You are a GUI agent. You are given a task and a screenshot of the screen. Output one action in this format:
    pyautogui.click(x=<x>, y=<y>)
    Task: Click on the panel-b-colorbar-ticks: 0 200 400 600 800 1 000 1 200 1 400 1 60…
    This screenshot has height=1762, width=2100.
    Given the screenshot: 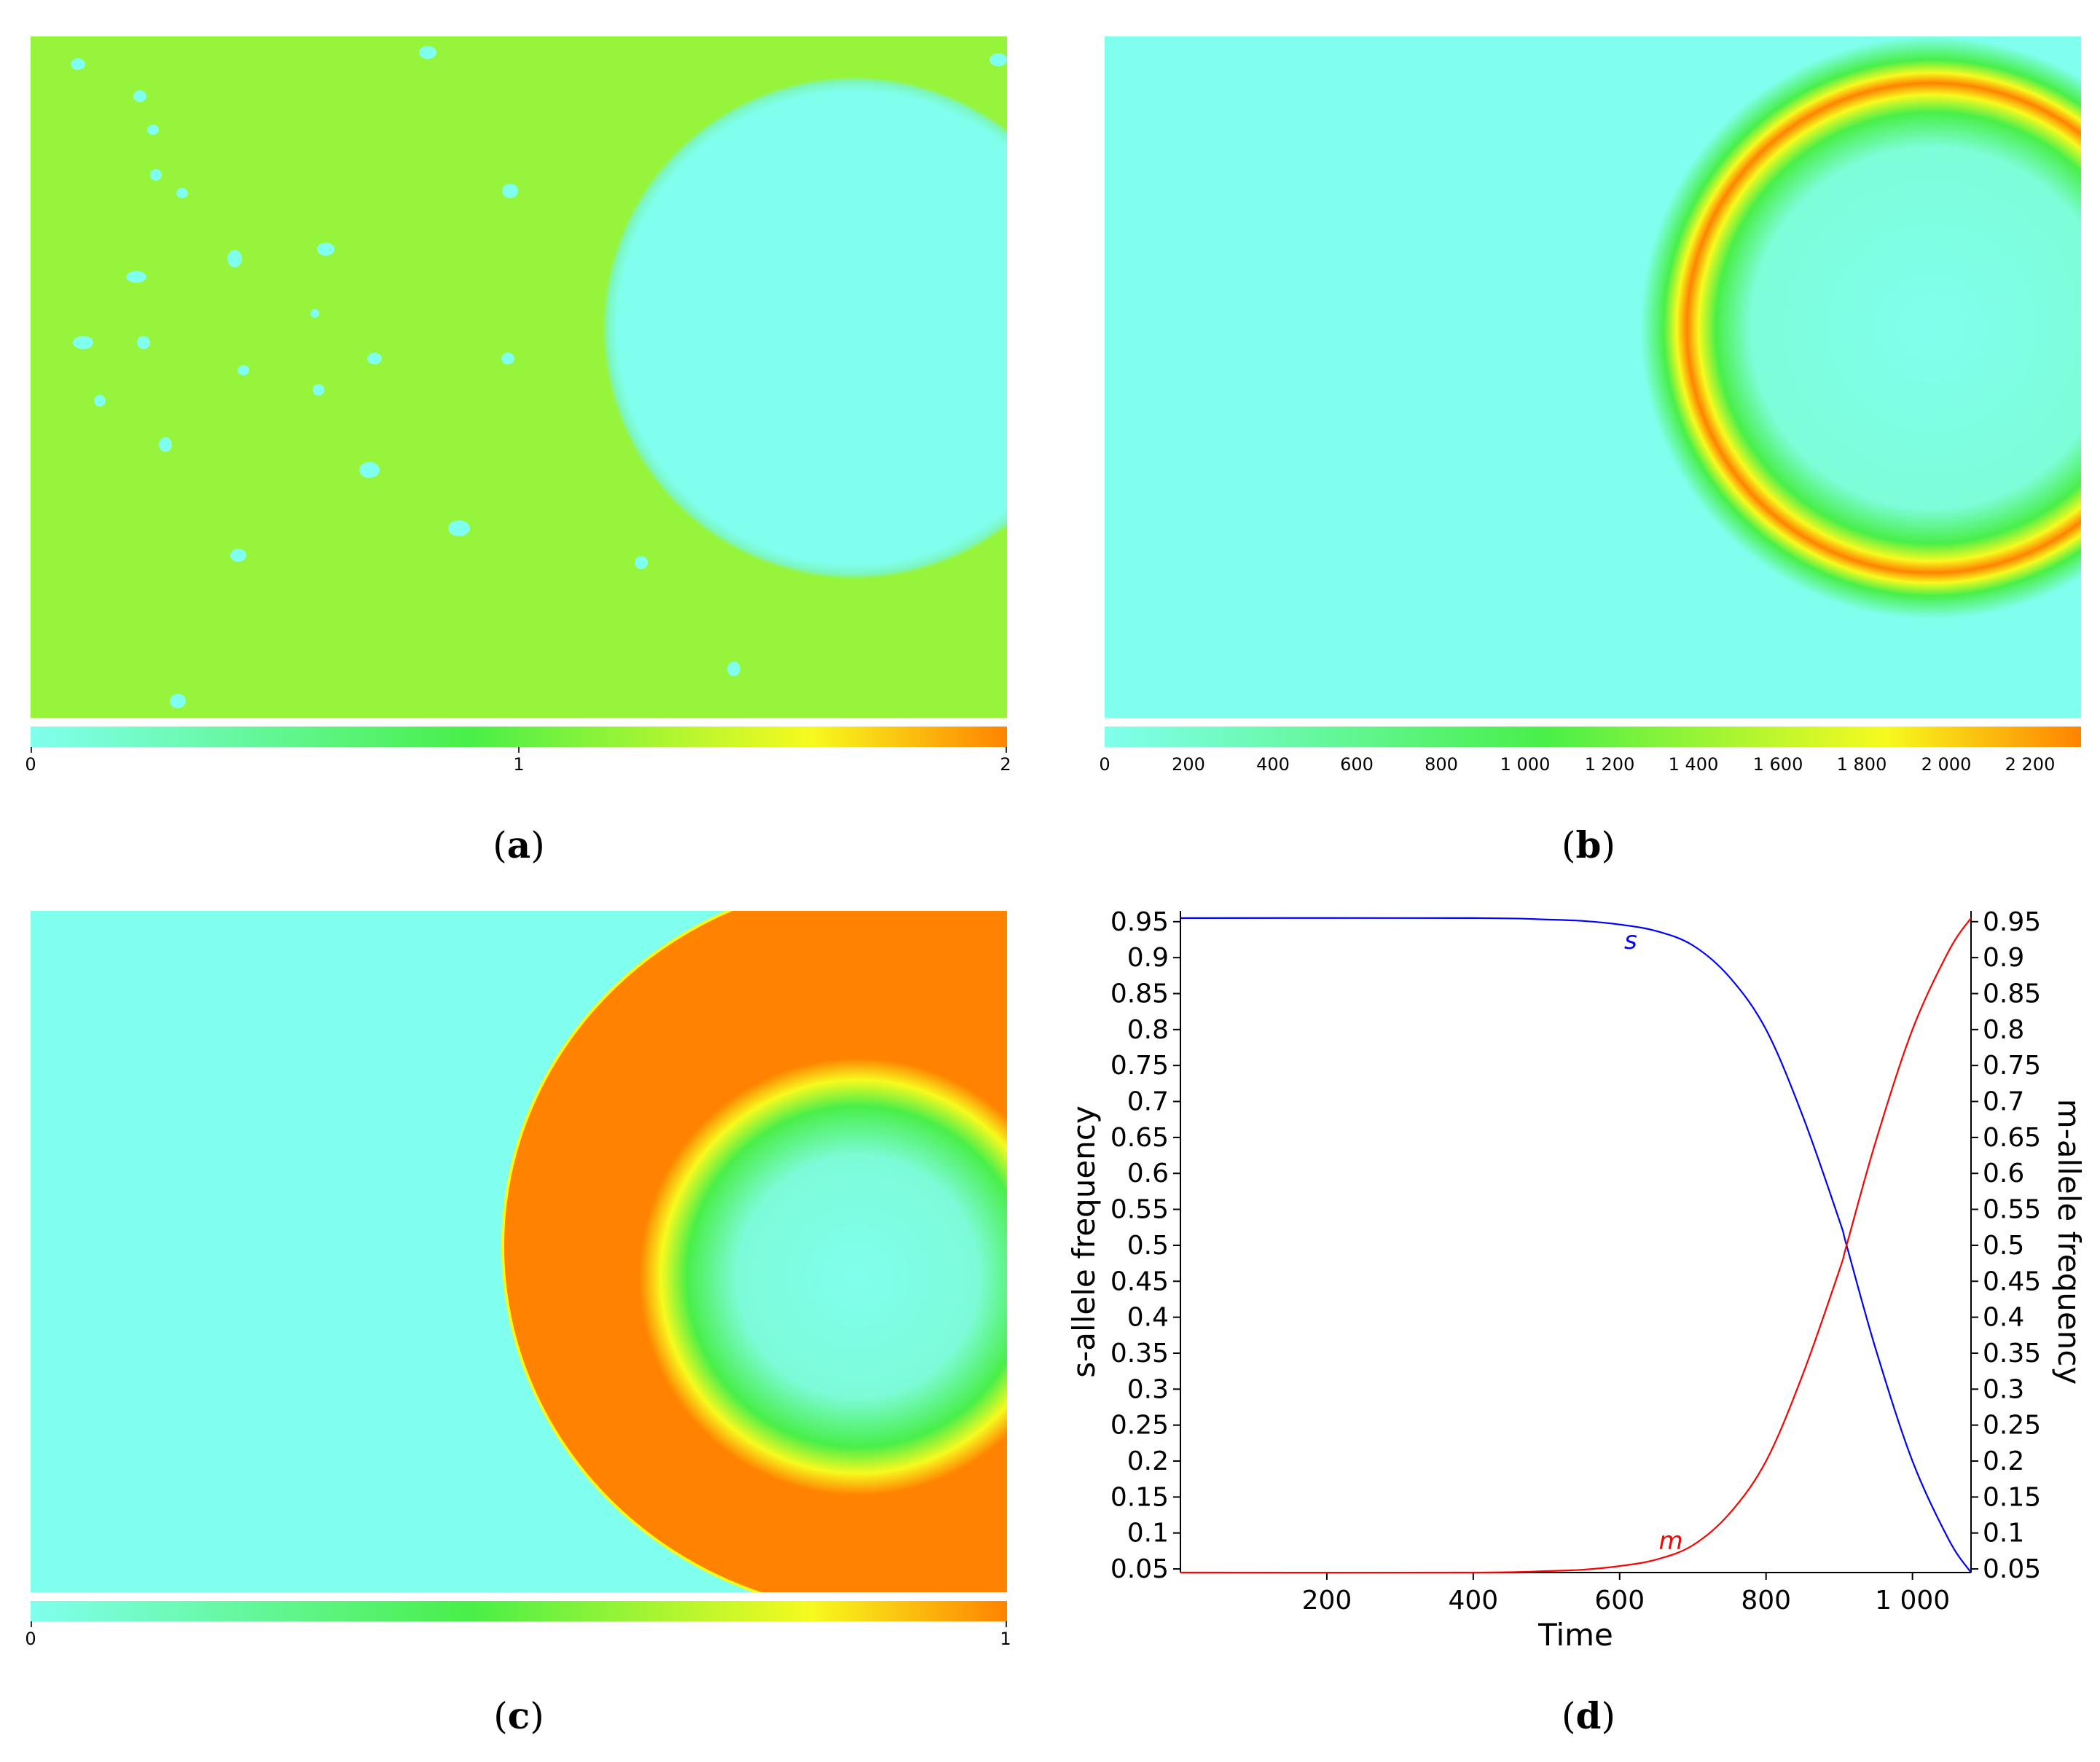 What is the action you would take?
    pyautogui.click(x=1590, y=761)
    